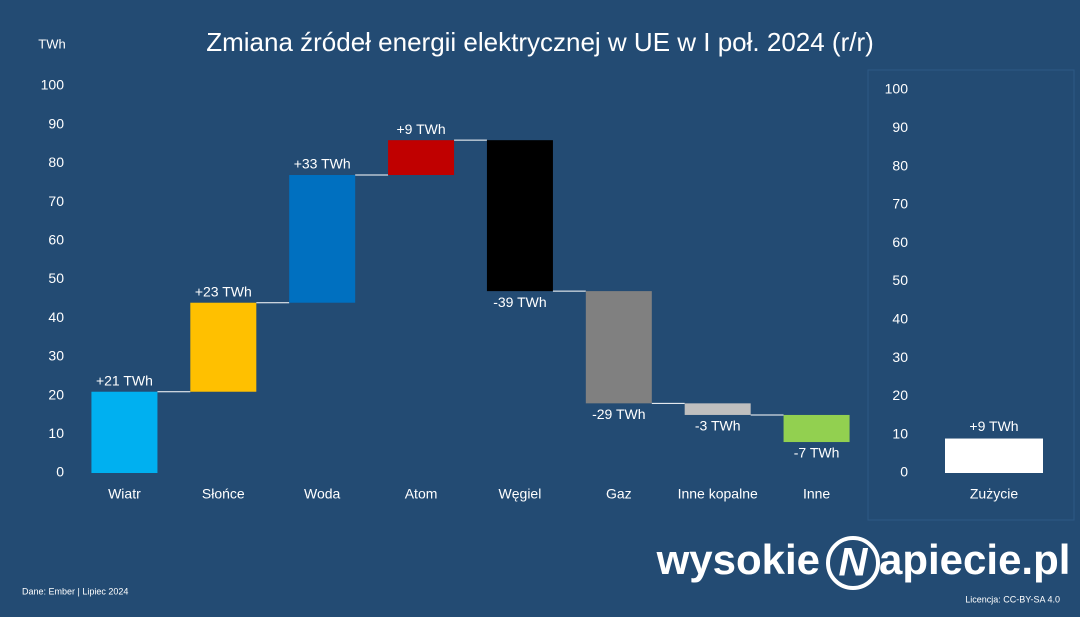  I want to click on x-tick-label: Wiatr, so click(124, 494).